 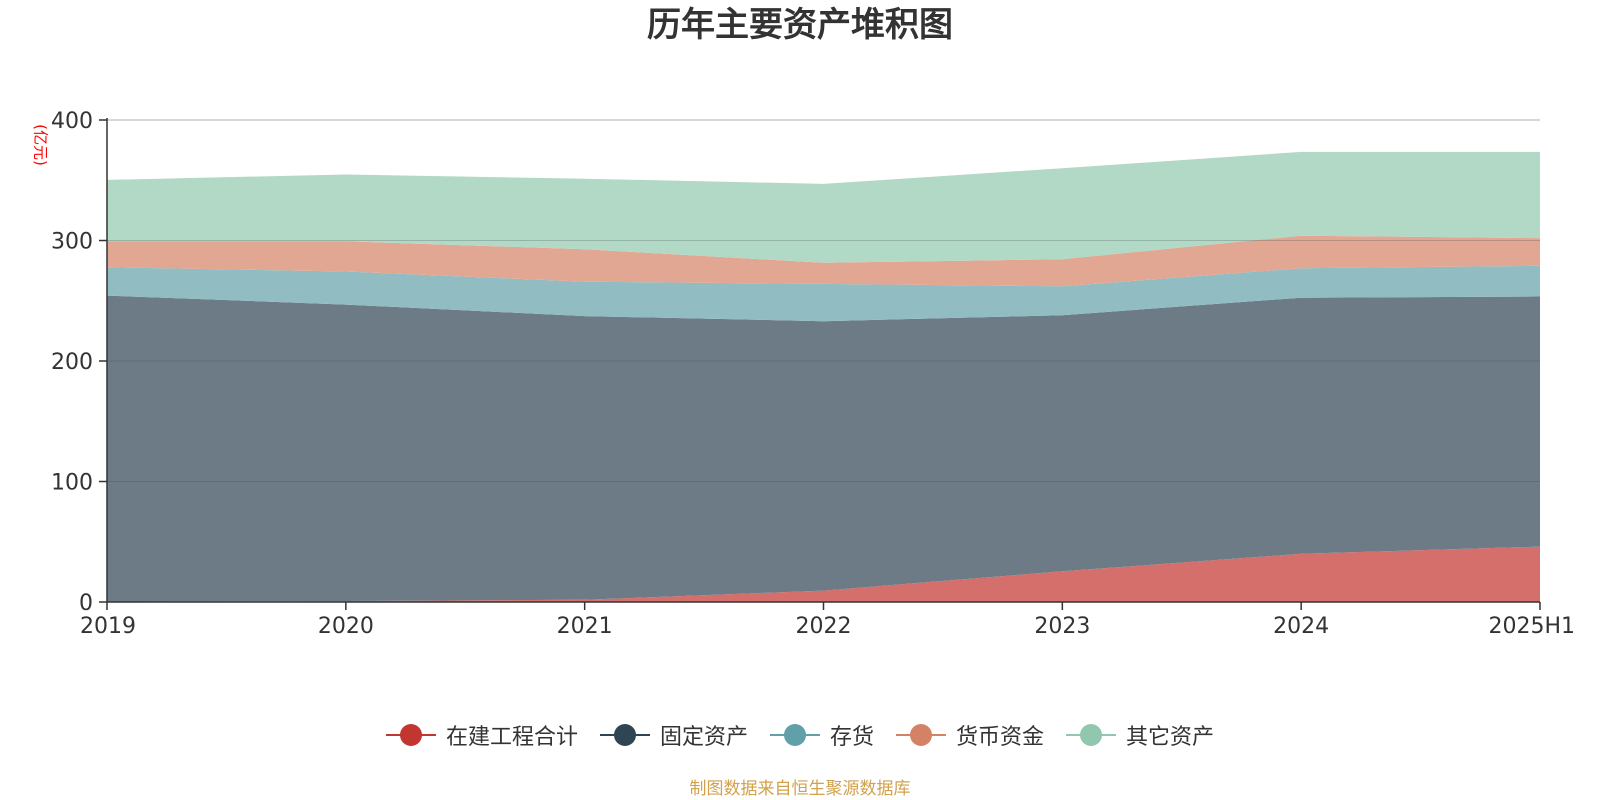 I want to click on x-tick-label: 2023, so click(x=1062, y=626).